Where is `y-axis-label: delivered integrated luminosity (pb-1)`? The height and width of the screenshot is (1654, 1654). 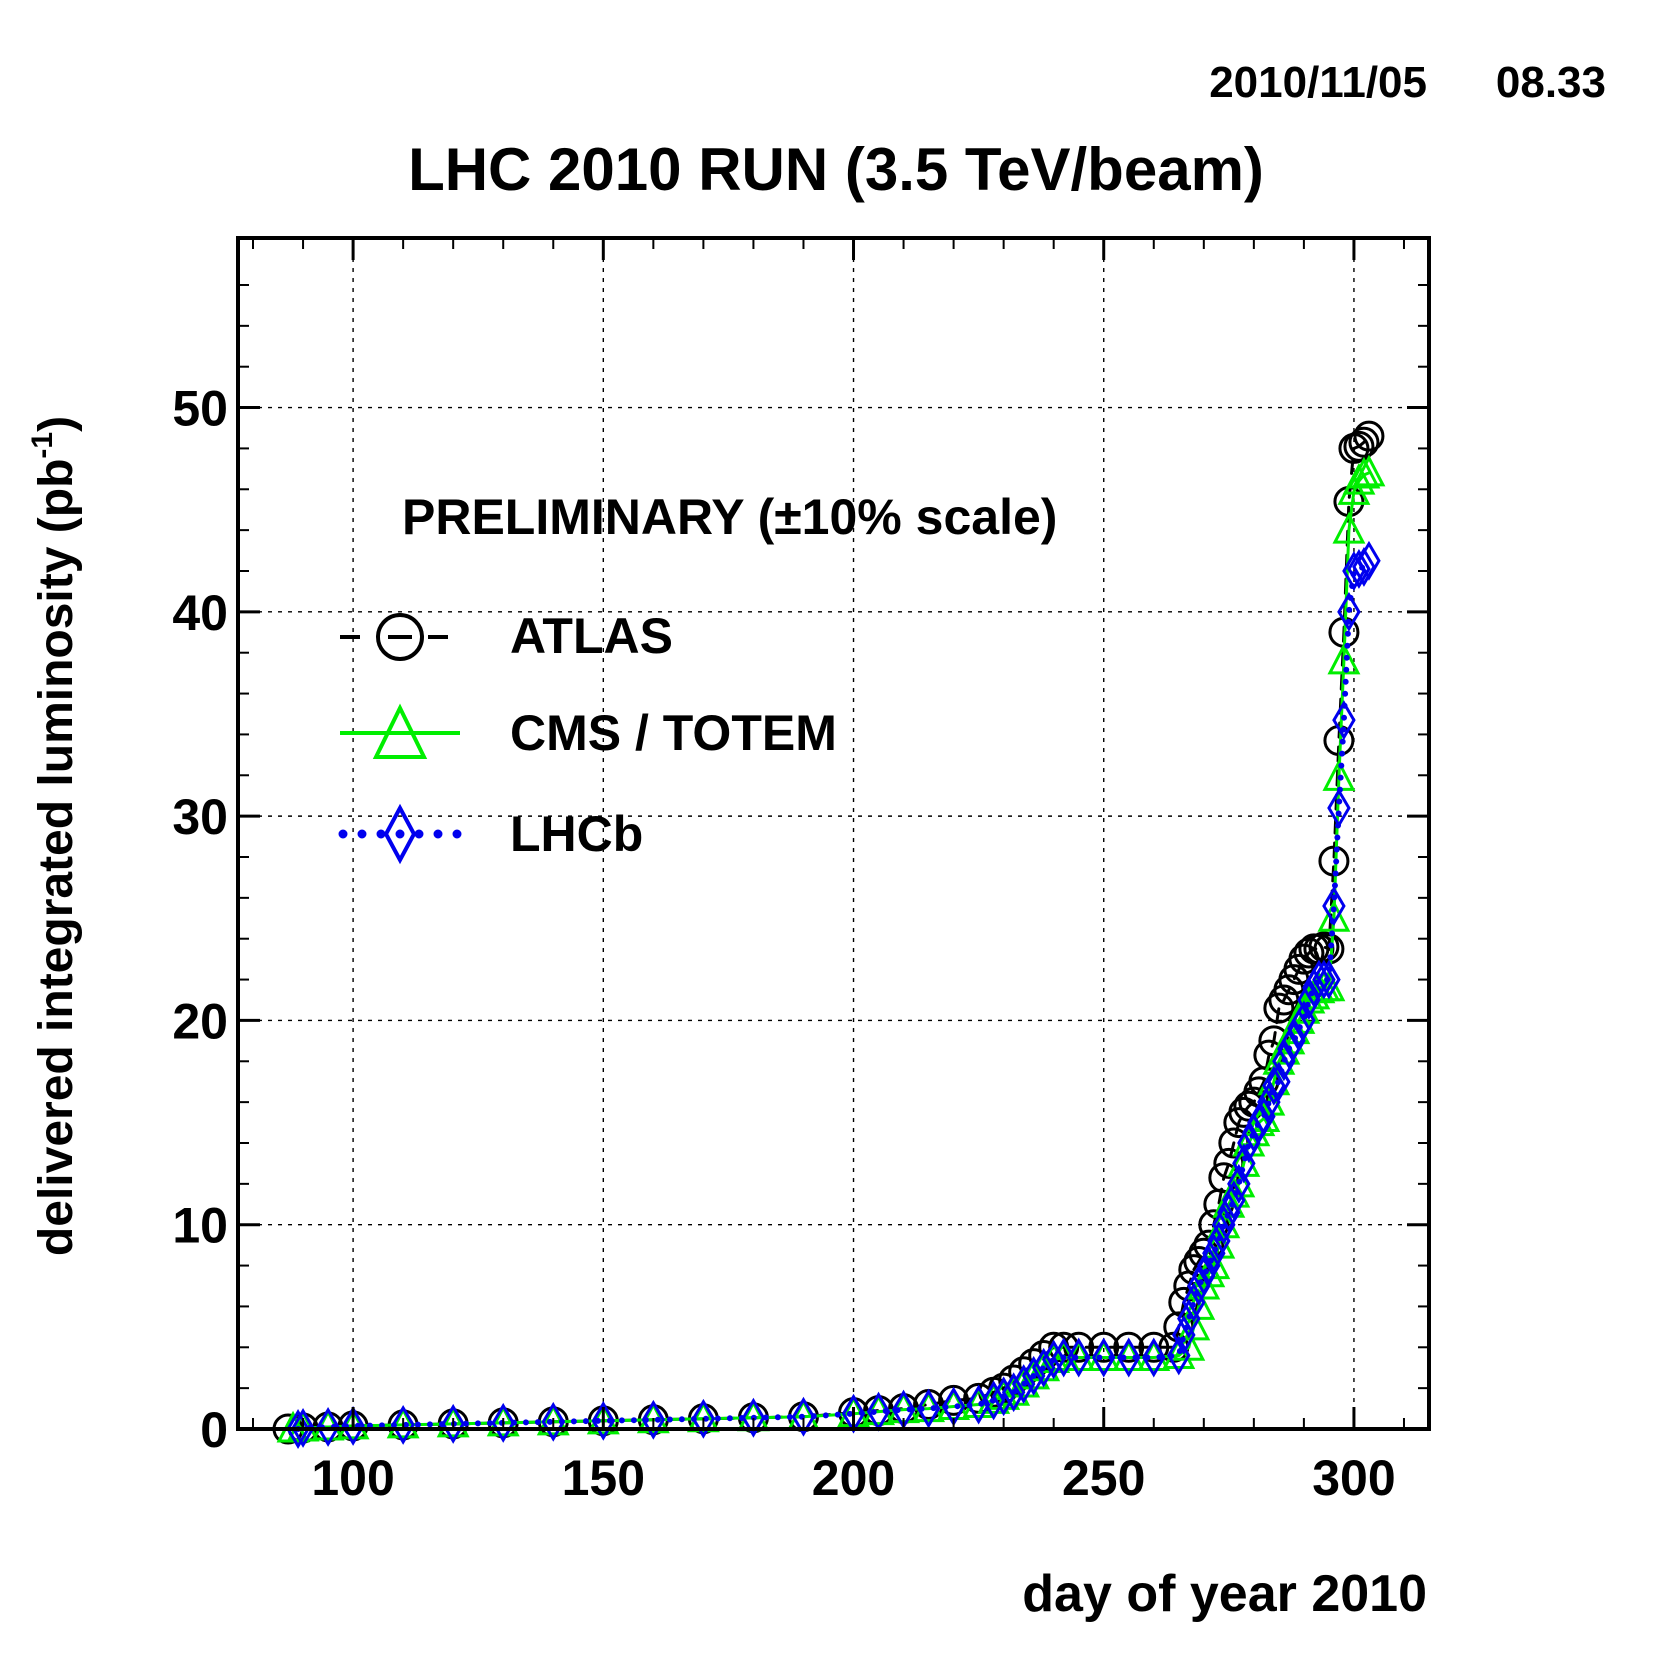 y-axis-label: delivered integrated luminosity (pb-1) is located at coordinates (54, 836).